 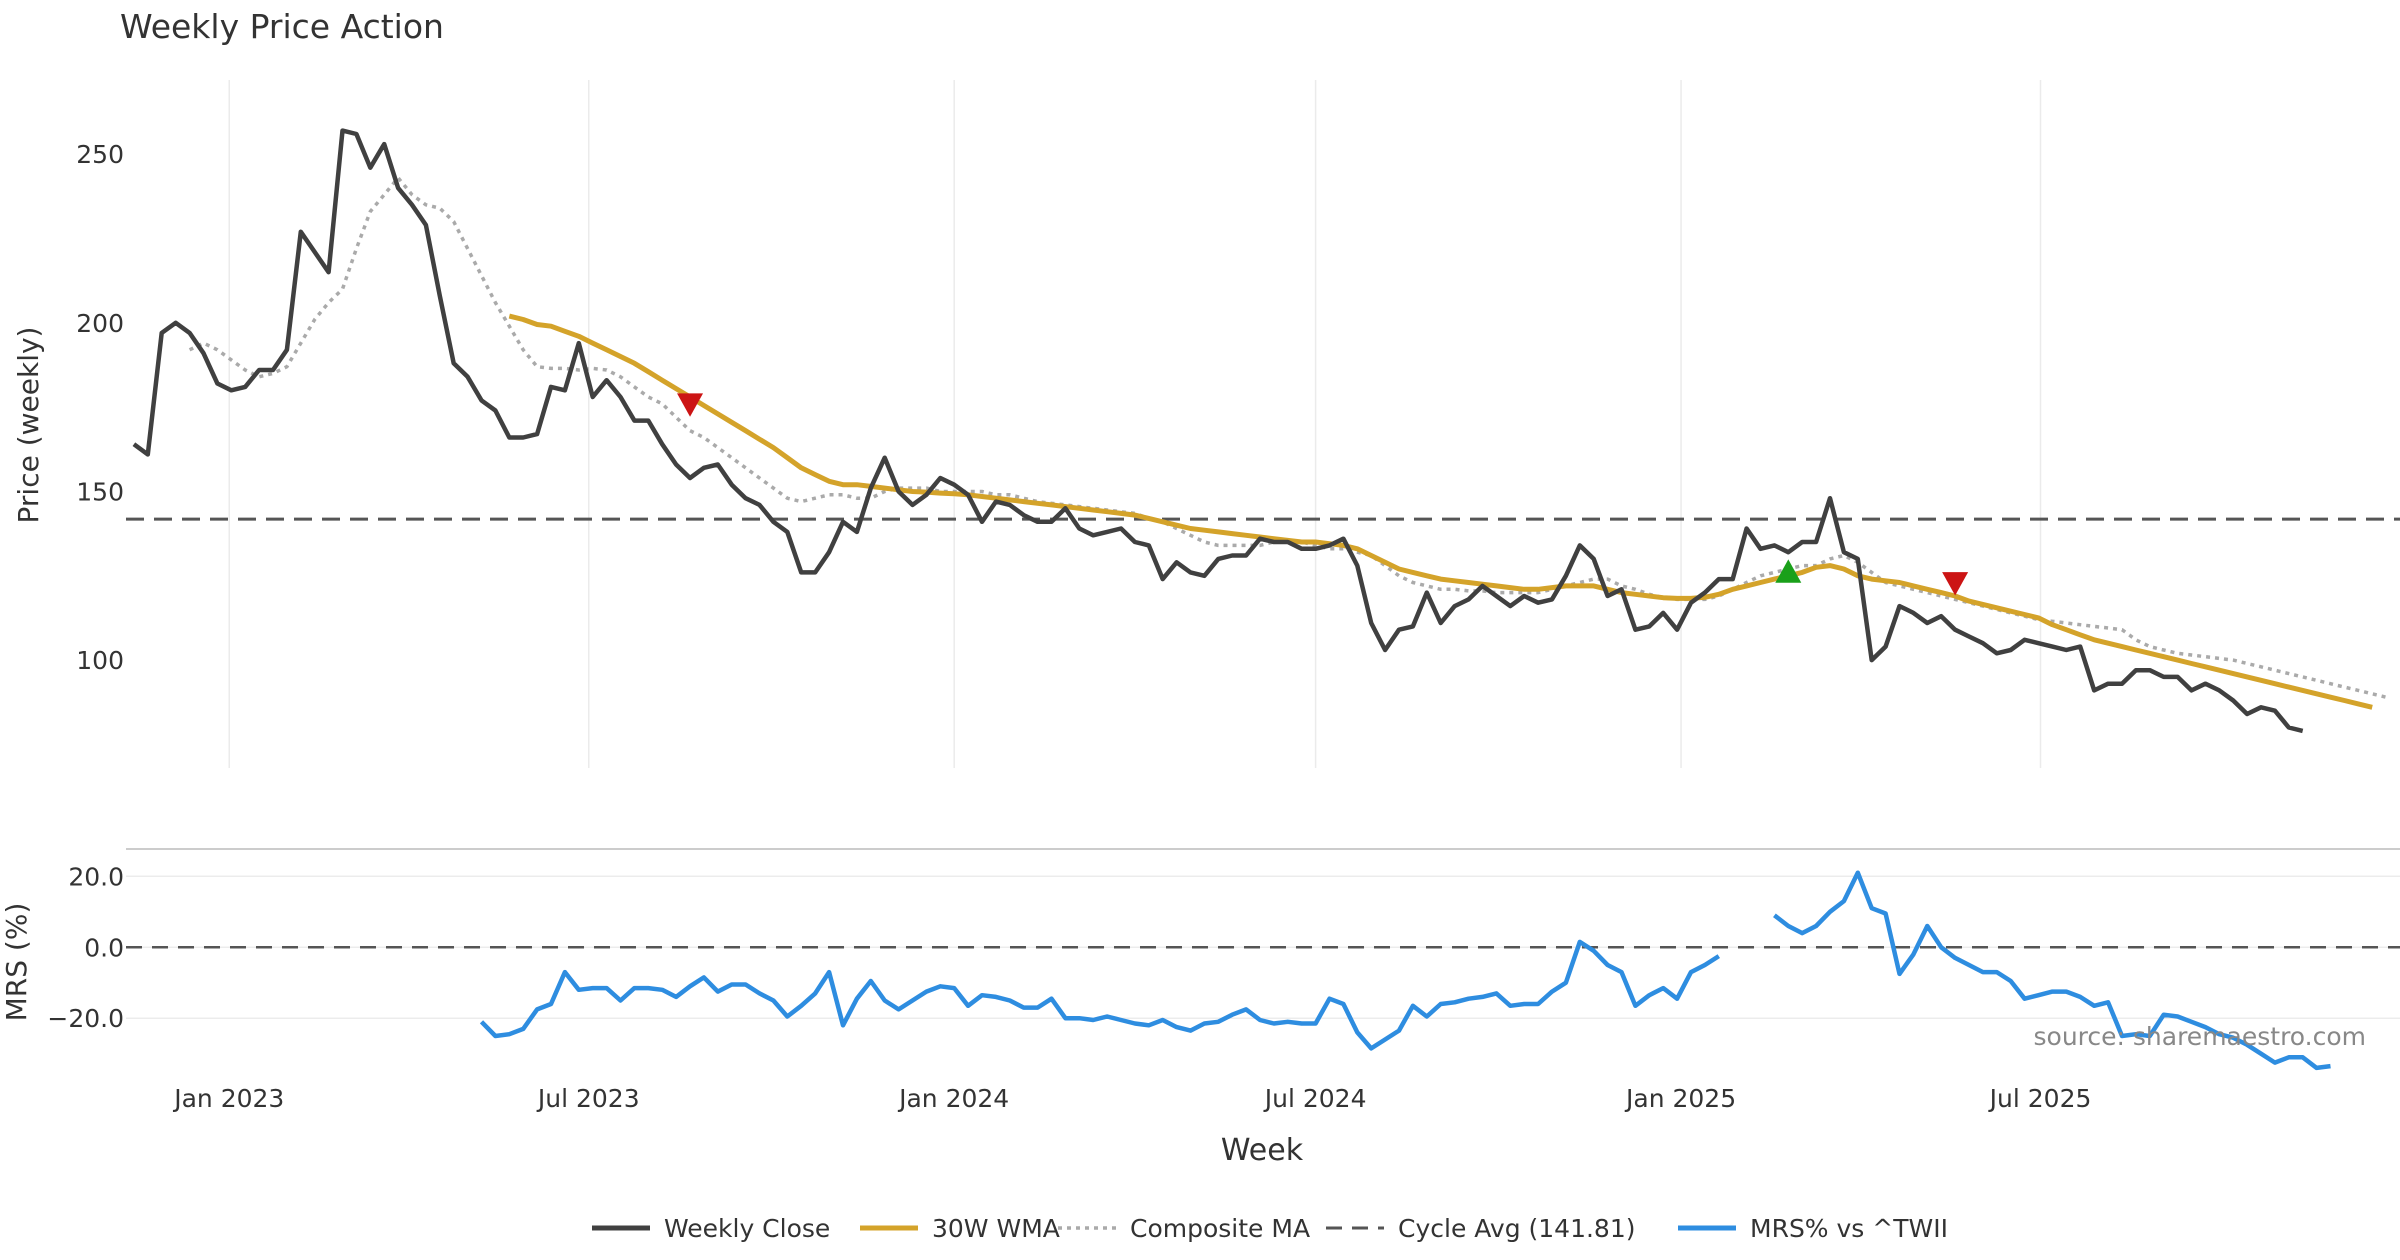 I want to click on buy-signal-marker, so click(x=1788, y=571).